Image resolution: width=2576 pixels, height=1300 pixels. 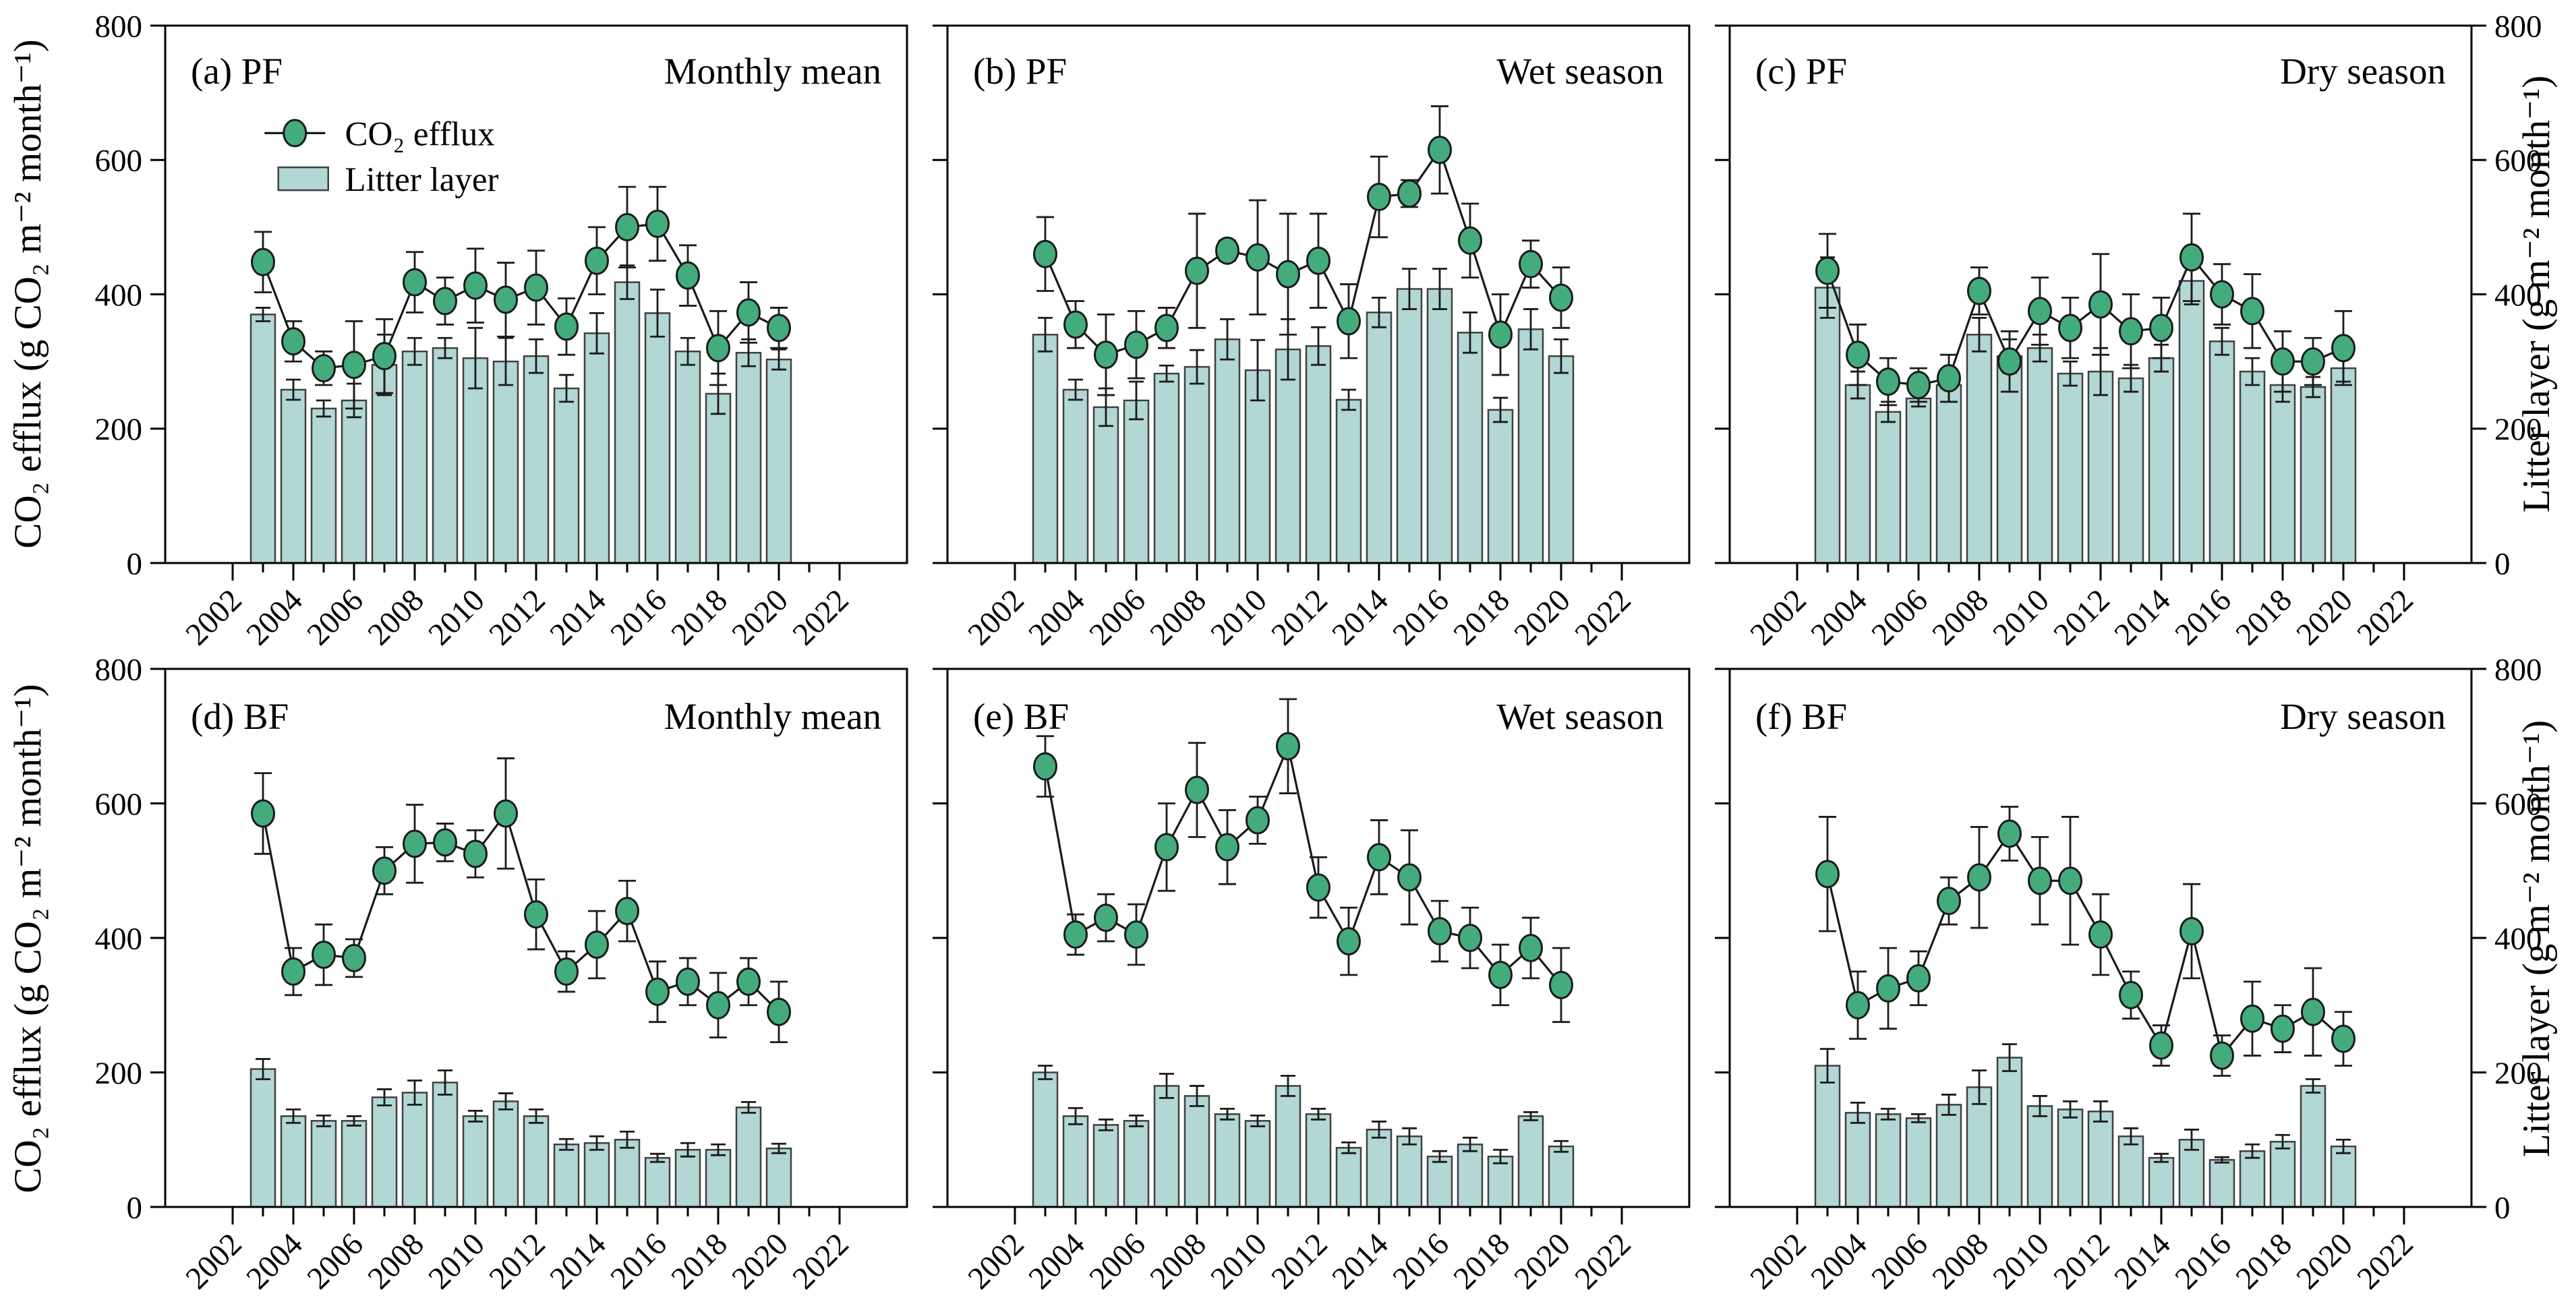 I want to click on season-label-b: Wet season, so click(x=1580, y=72).